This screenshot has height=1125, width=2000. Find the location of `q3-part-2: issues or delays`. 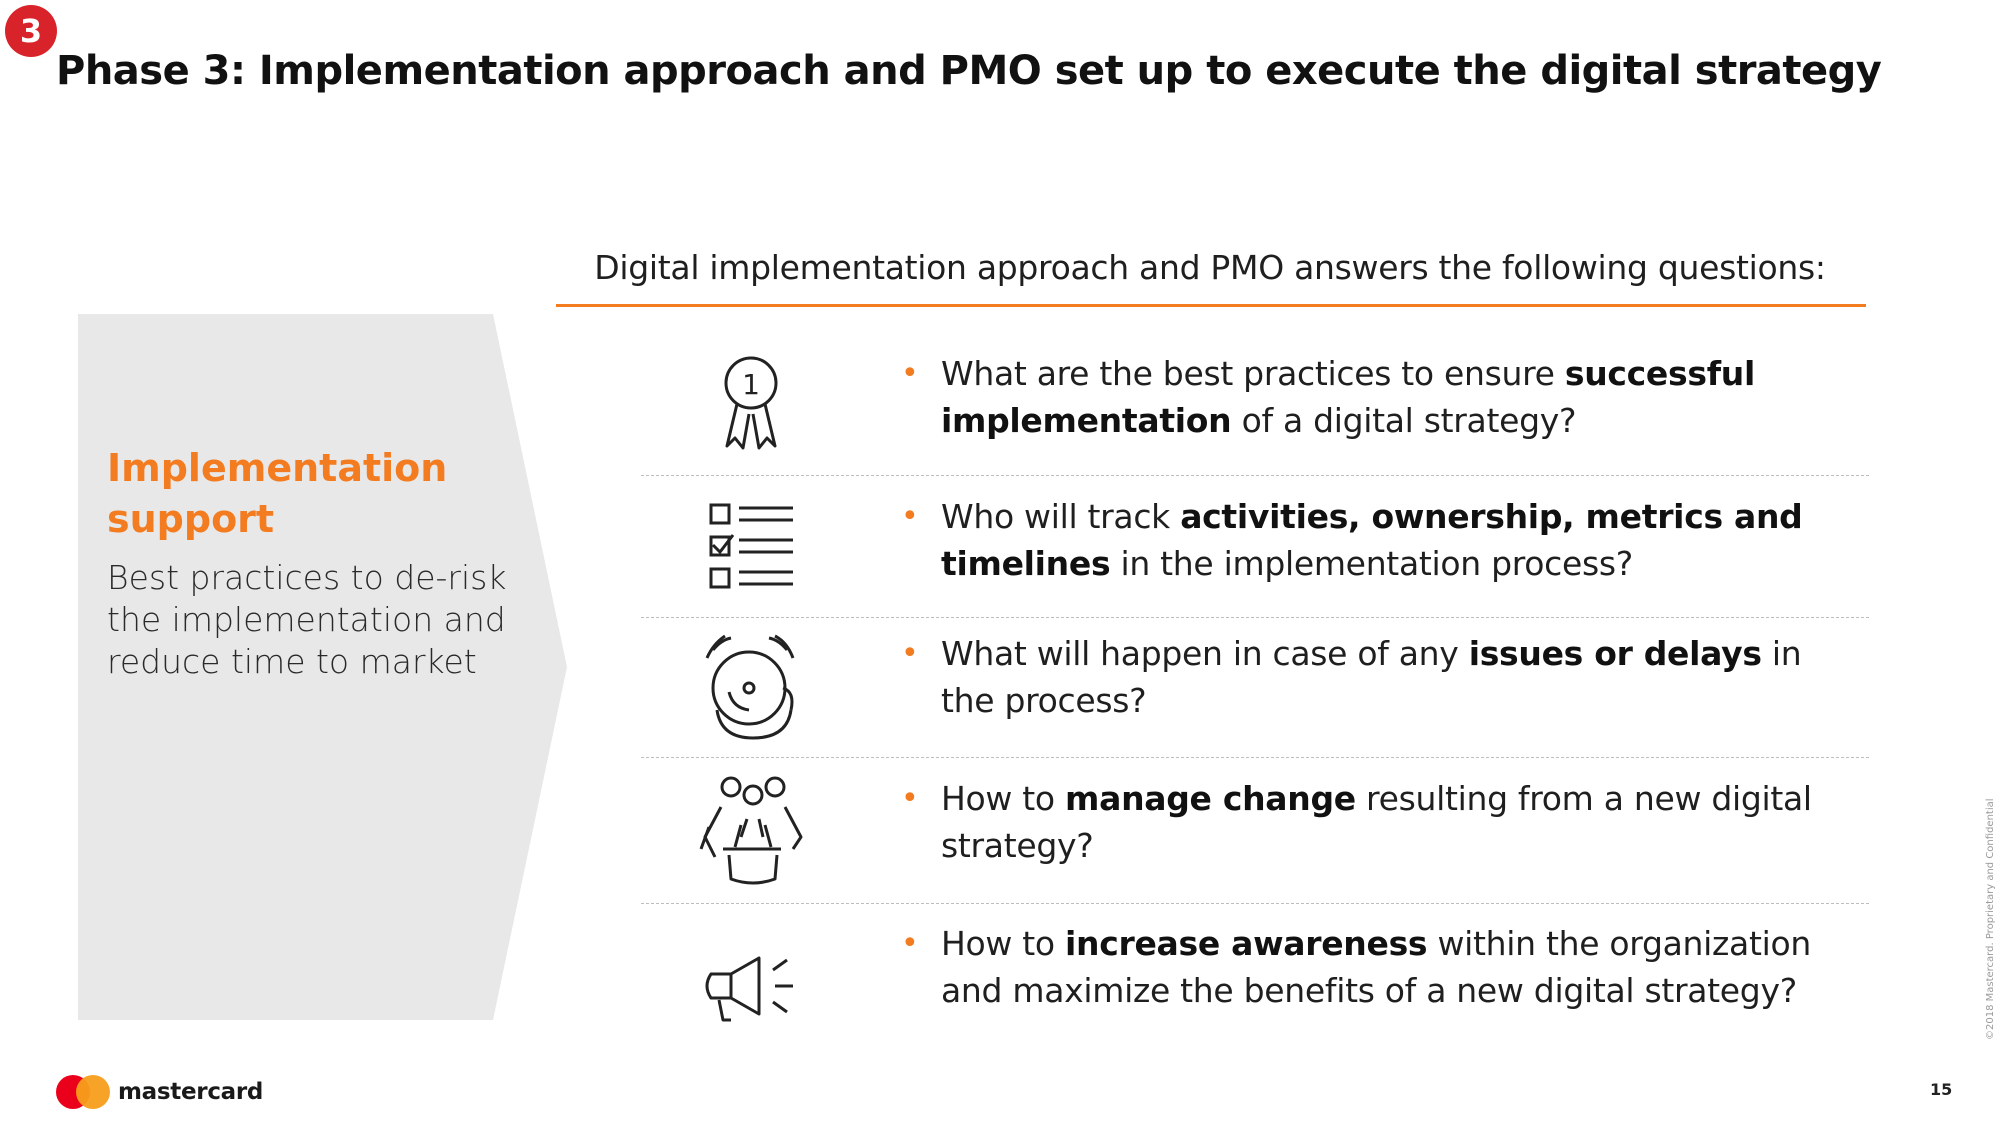

q3-part-2: issues or delays is located at coordinates (1615, 653).